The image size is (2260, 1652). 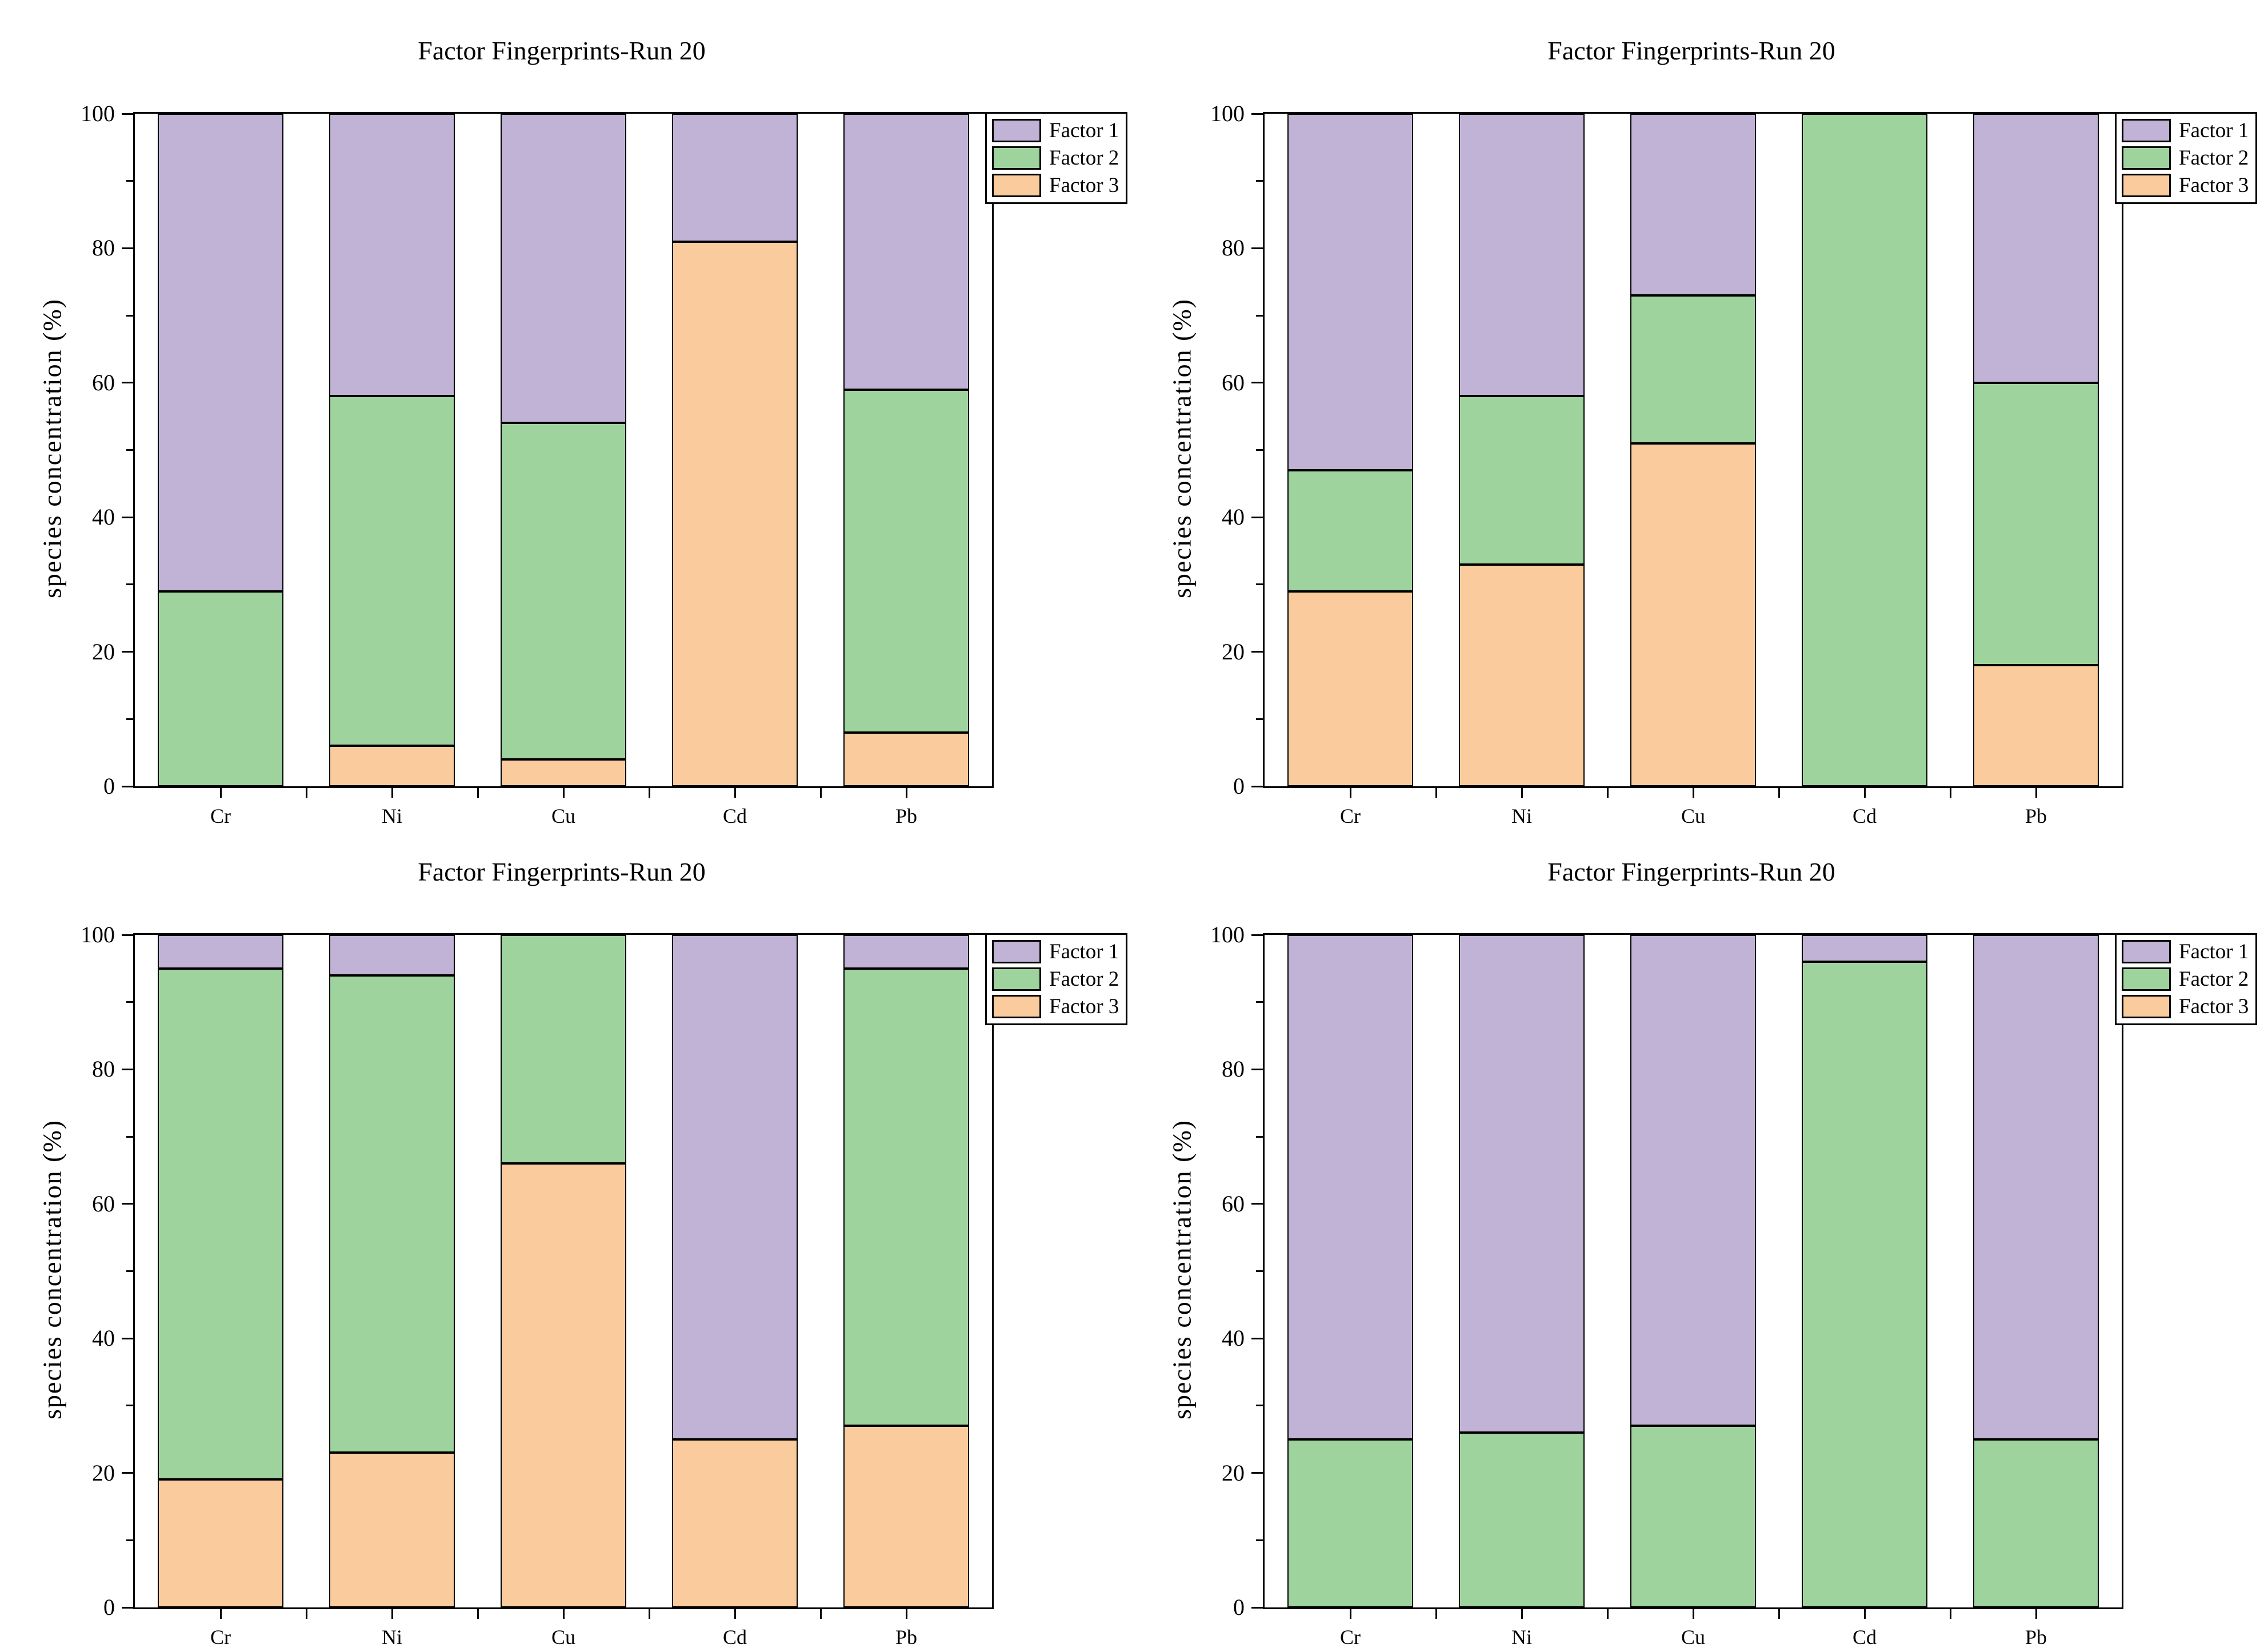 I want to click on x-category-label: Pb, so click(x=2036, y=1637).